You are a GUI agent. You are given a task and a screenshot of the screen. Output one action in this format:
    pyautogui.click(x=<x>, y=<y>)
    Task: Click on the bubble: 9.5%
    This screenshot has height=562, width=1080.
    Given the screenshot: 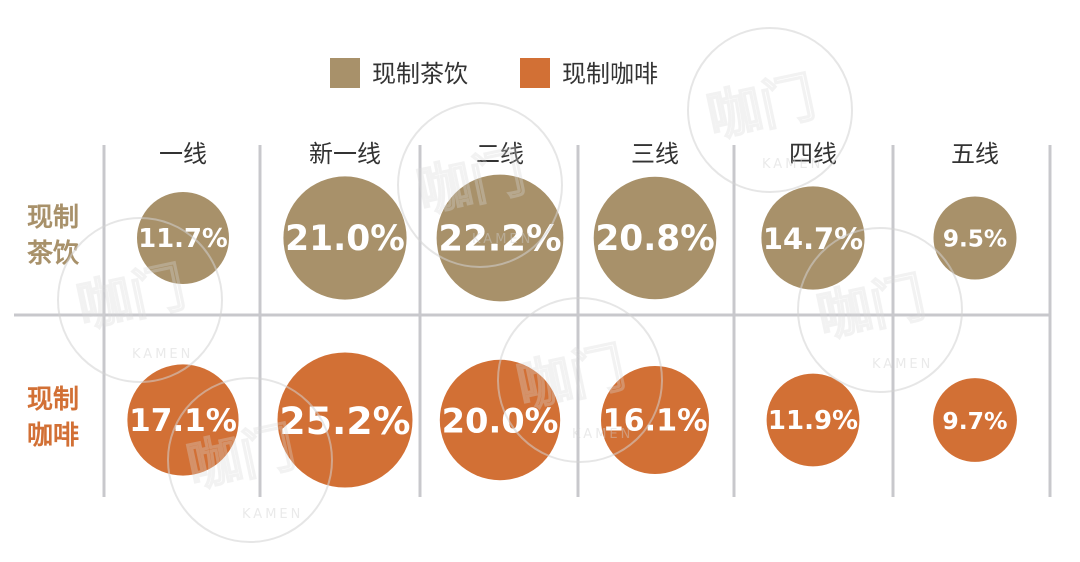 What is the action you would take?
    pyautogui.click(x=975, y=238)
    